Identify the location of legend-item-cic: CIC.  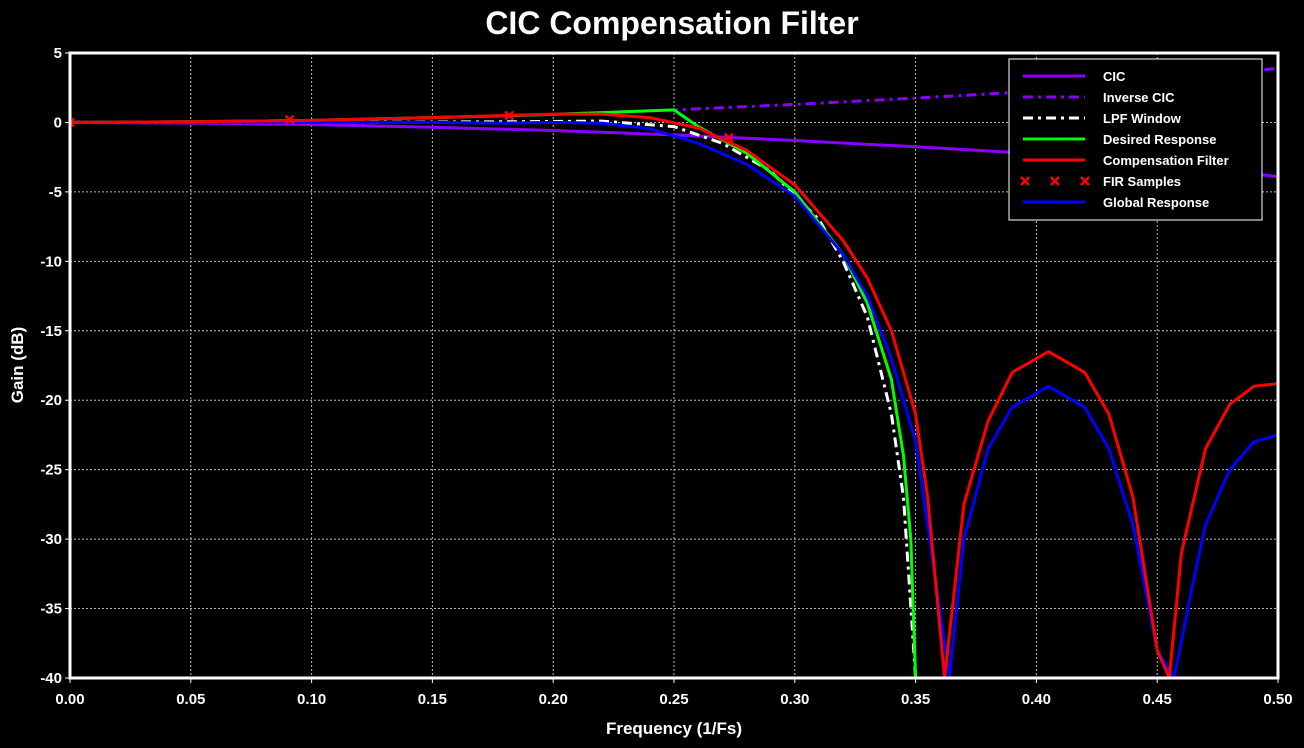
(1074, 76).